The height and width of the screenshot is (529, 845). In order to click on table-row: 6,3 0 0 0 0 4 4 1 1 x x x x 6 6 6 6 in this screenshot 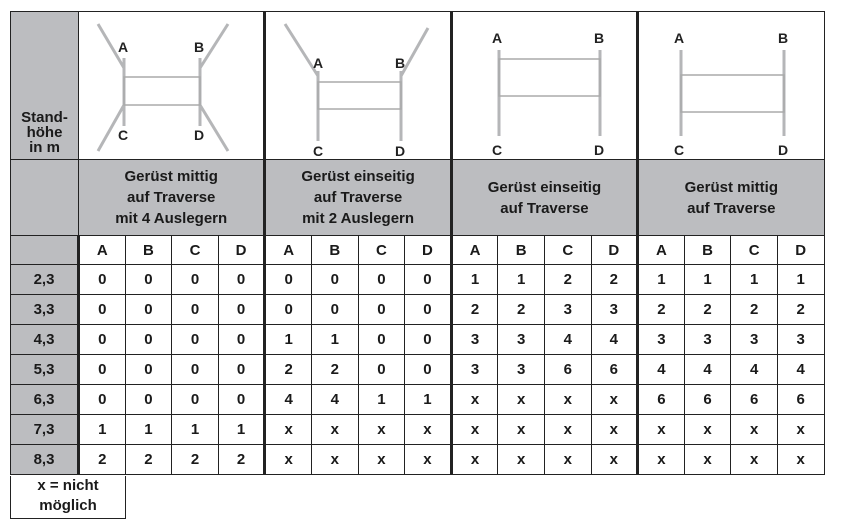, I will do `click(417, 399)`.